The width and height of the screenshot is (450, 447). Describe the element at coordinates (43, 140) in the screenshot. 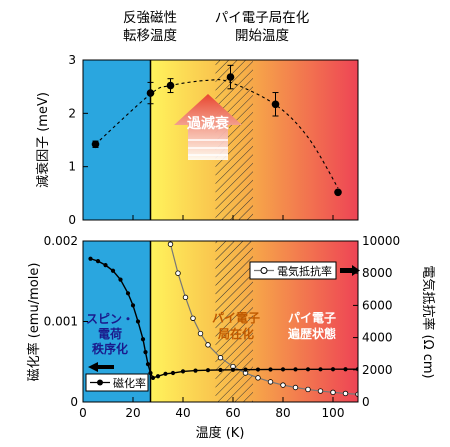

I see `top-ylabel: 減衰因子 (meV)` at that location.